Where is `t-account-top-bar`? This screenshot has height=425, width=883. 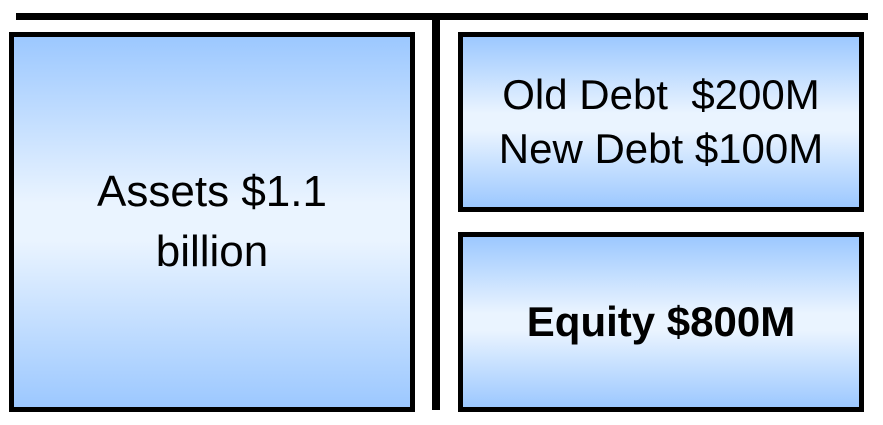
t-account-top-bar is located at coordinates (442, 16).